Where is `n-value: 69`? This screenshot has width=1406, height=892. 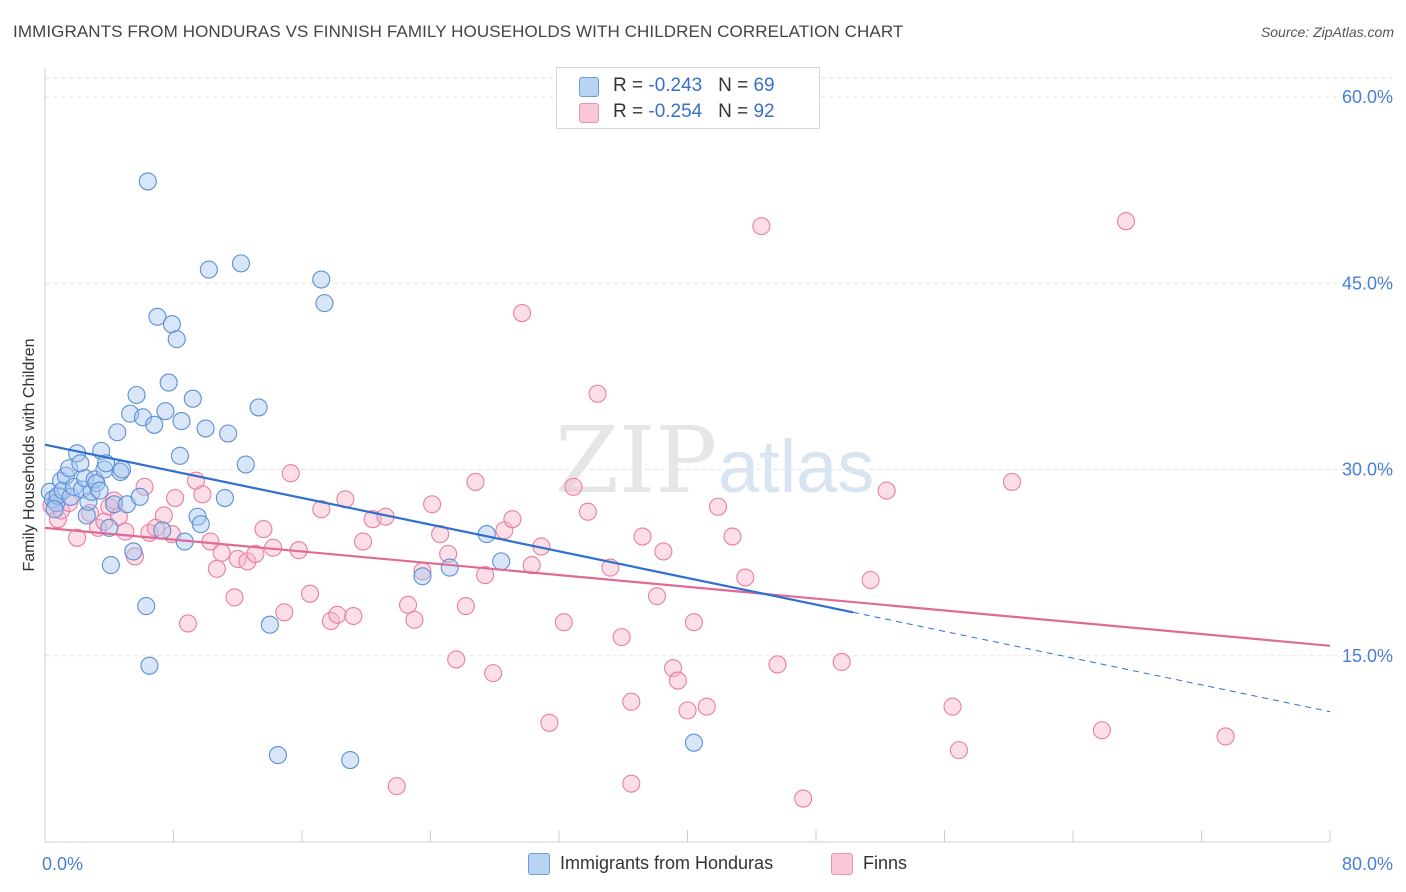
n-value: 69 is located at coordinates (764, 85).